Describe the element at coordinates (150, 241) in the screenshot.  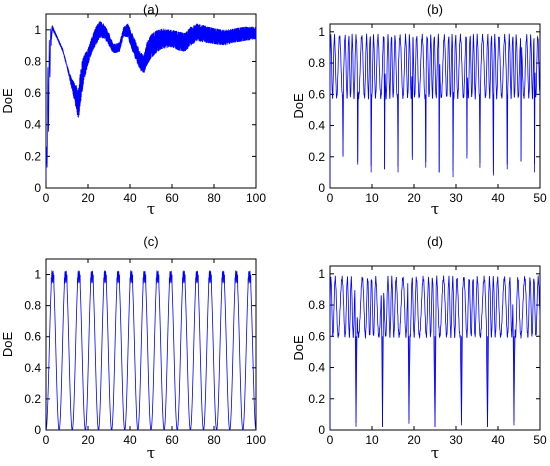
I see `panel-title: (c)` at that location.